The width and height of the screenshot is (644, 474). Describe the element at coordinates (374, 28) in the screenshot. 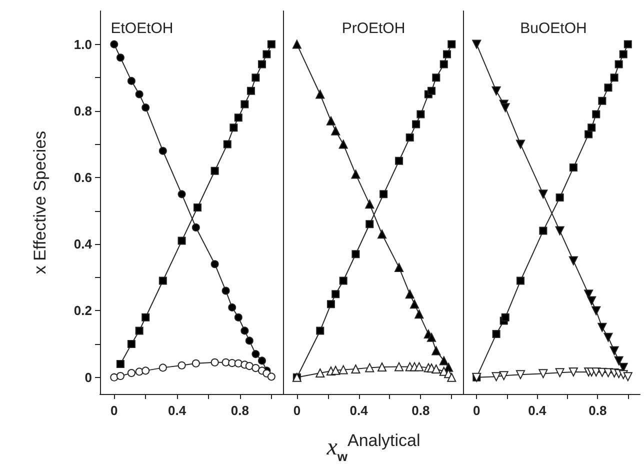

I see `text: PrOEtOH` at that location.